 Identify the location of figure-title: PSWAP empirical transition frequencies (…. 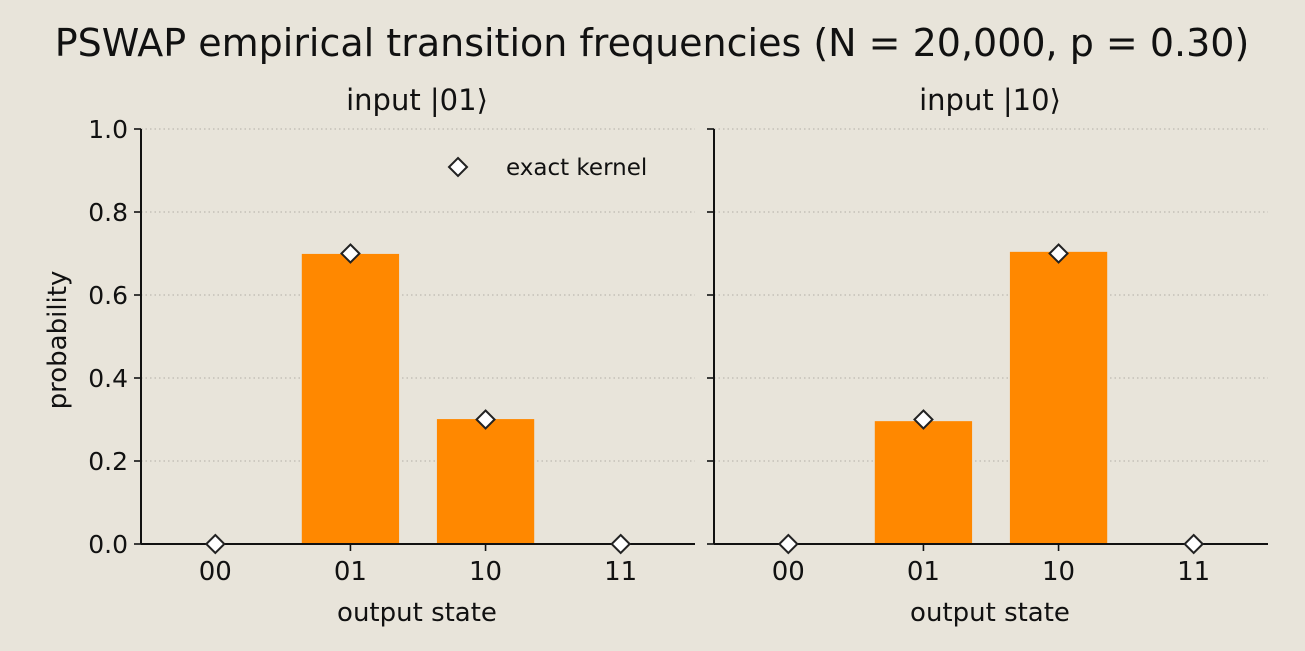
(652, 43).